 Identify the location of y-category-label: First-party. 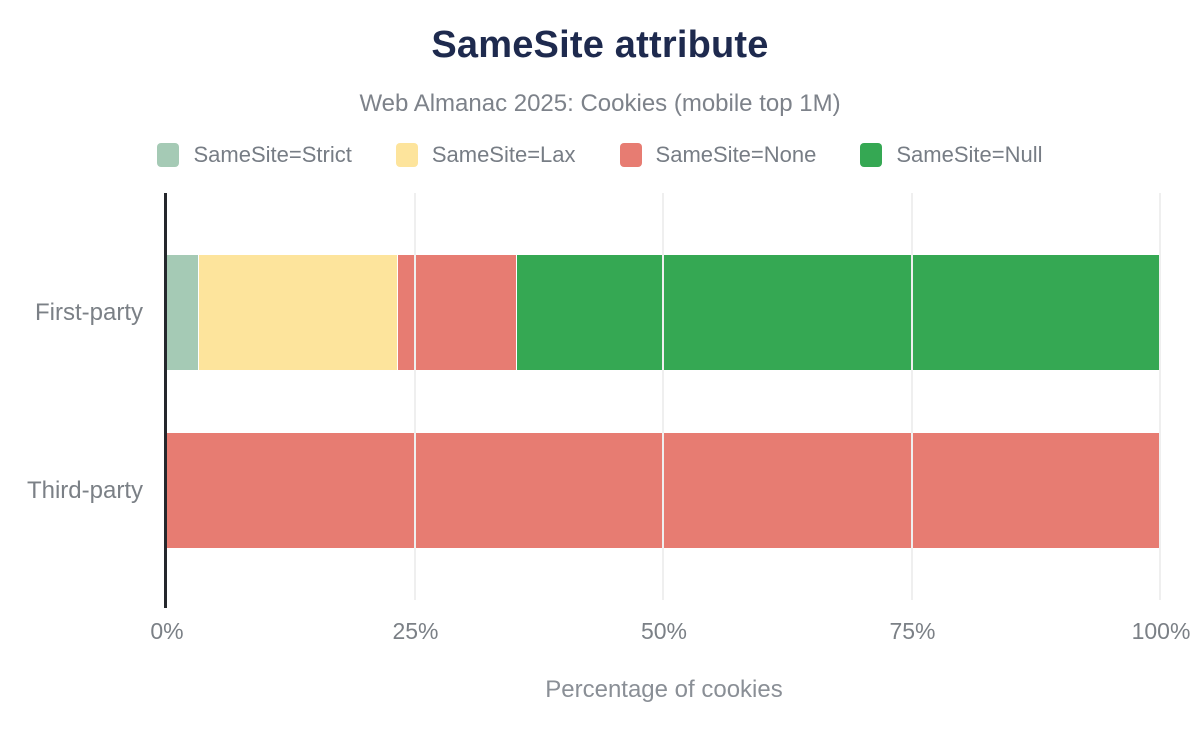
(89, 312).